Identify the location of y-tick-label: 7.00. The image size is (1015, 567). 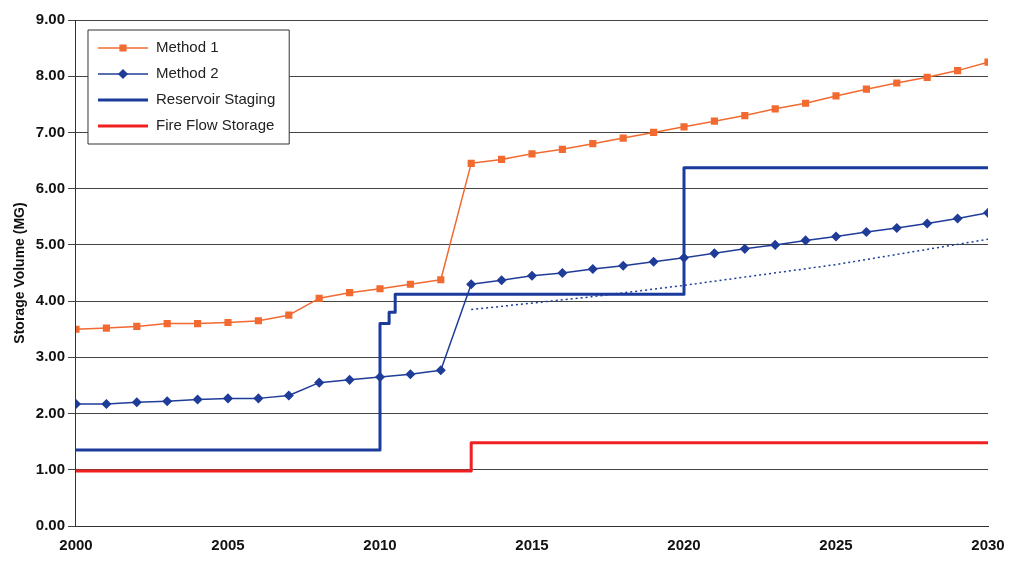
(50, 131).